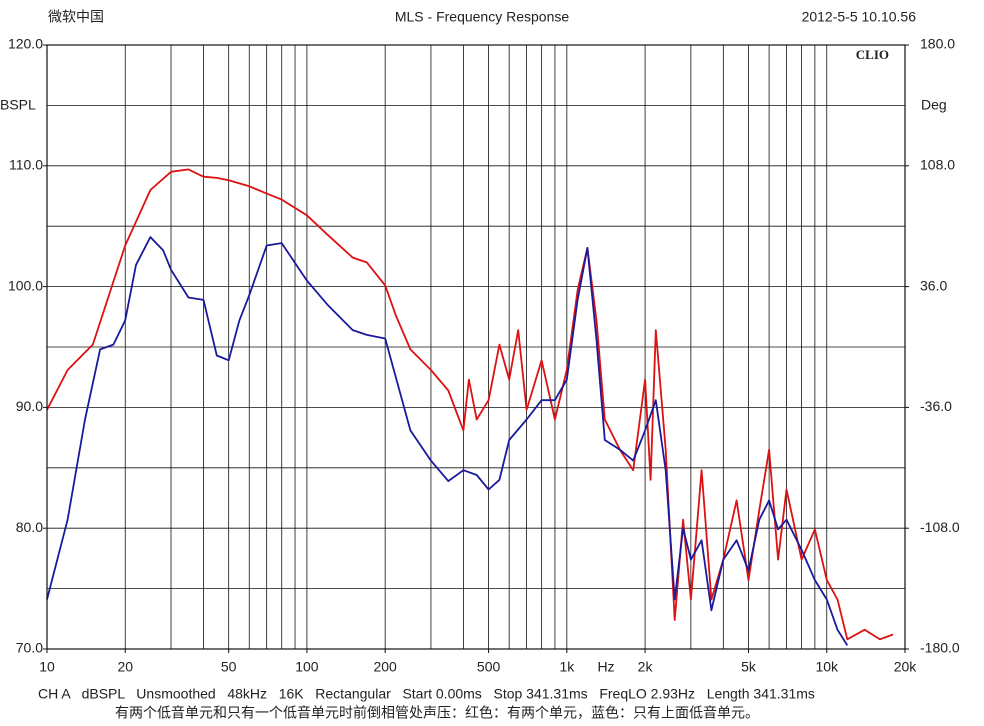 This screenshot has height=726, width=984. What do you see at coordinates (940, 648) in the screenshot?
I see `y2-tick-label: -180.0` at bounding box center [940, 648].